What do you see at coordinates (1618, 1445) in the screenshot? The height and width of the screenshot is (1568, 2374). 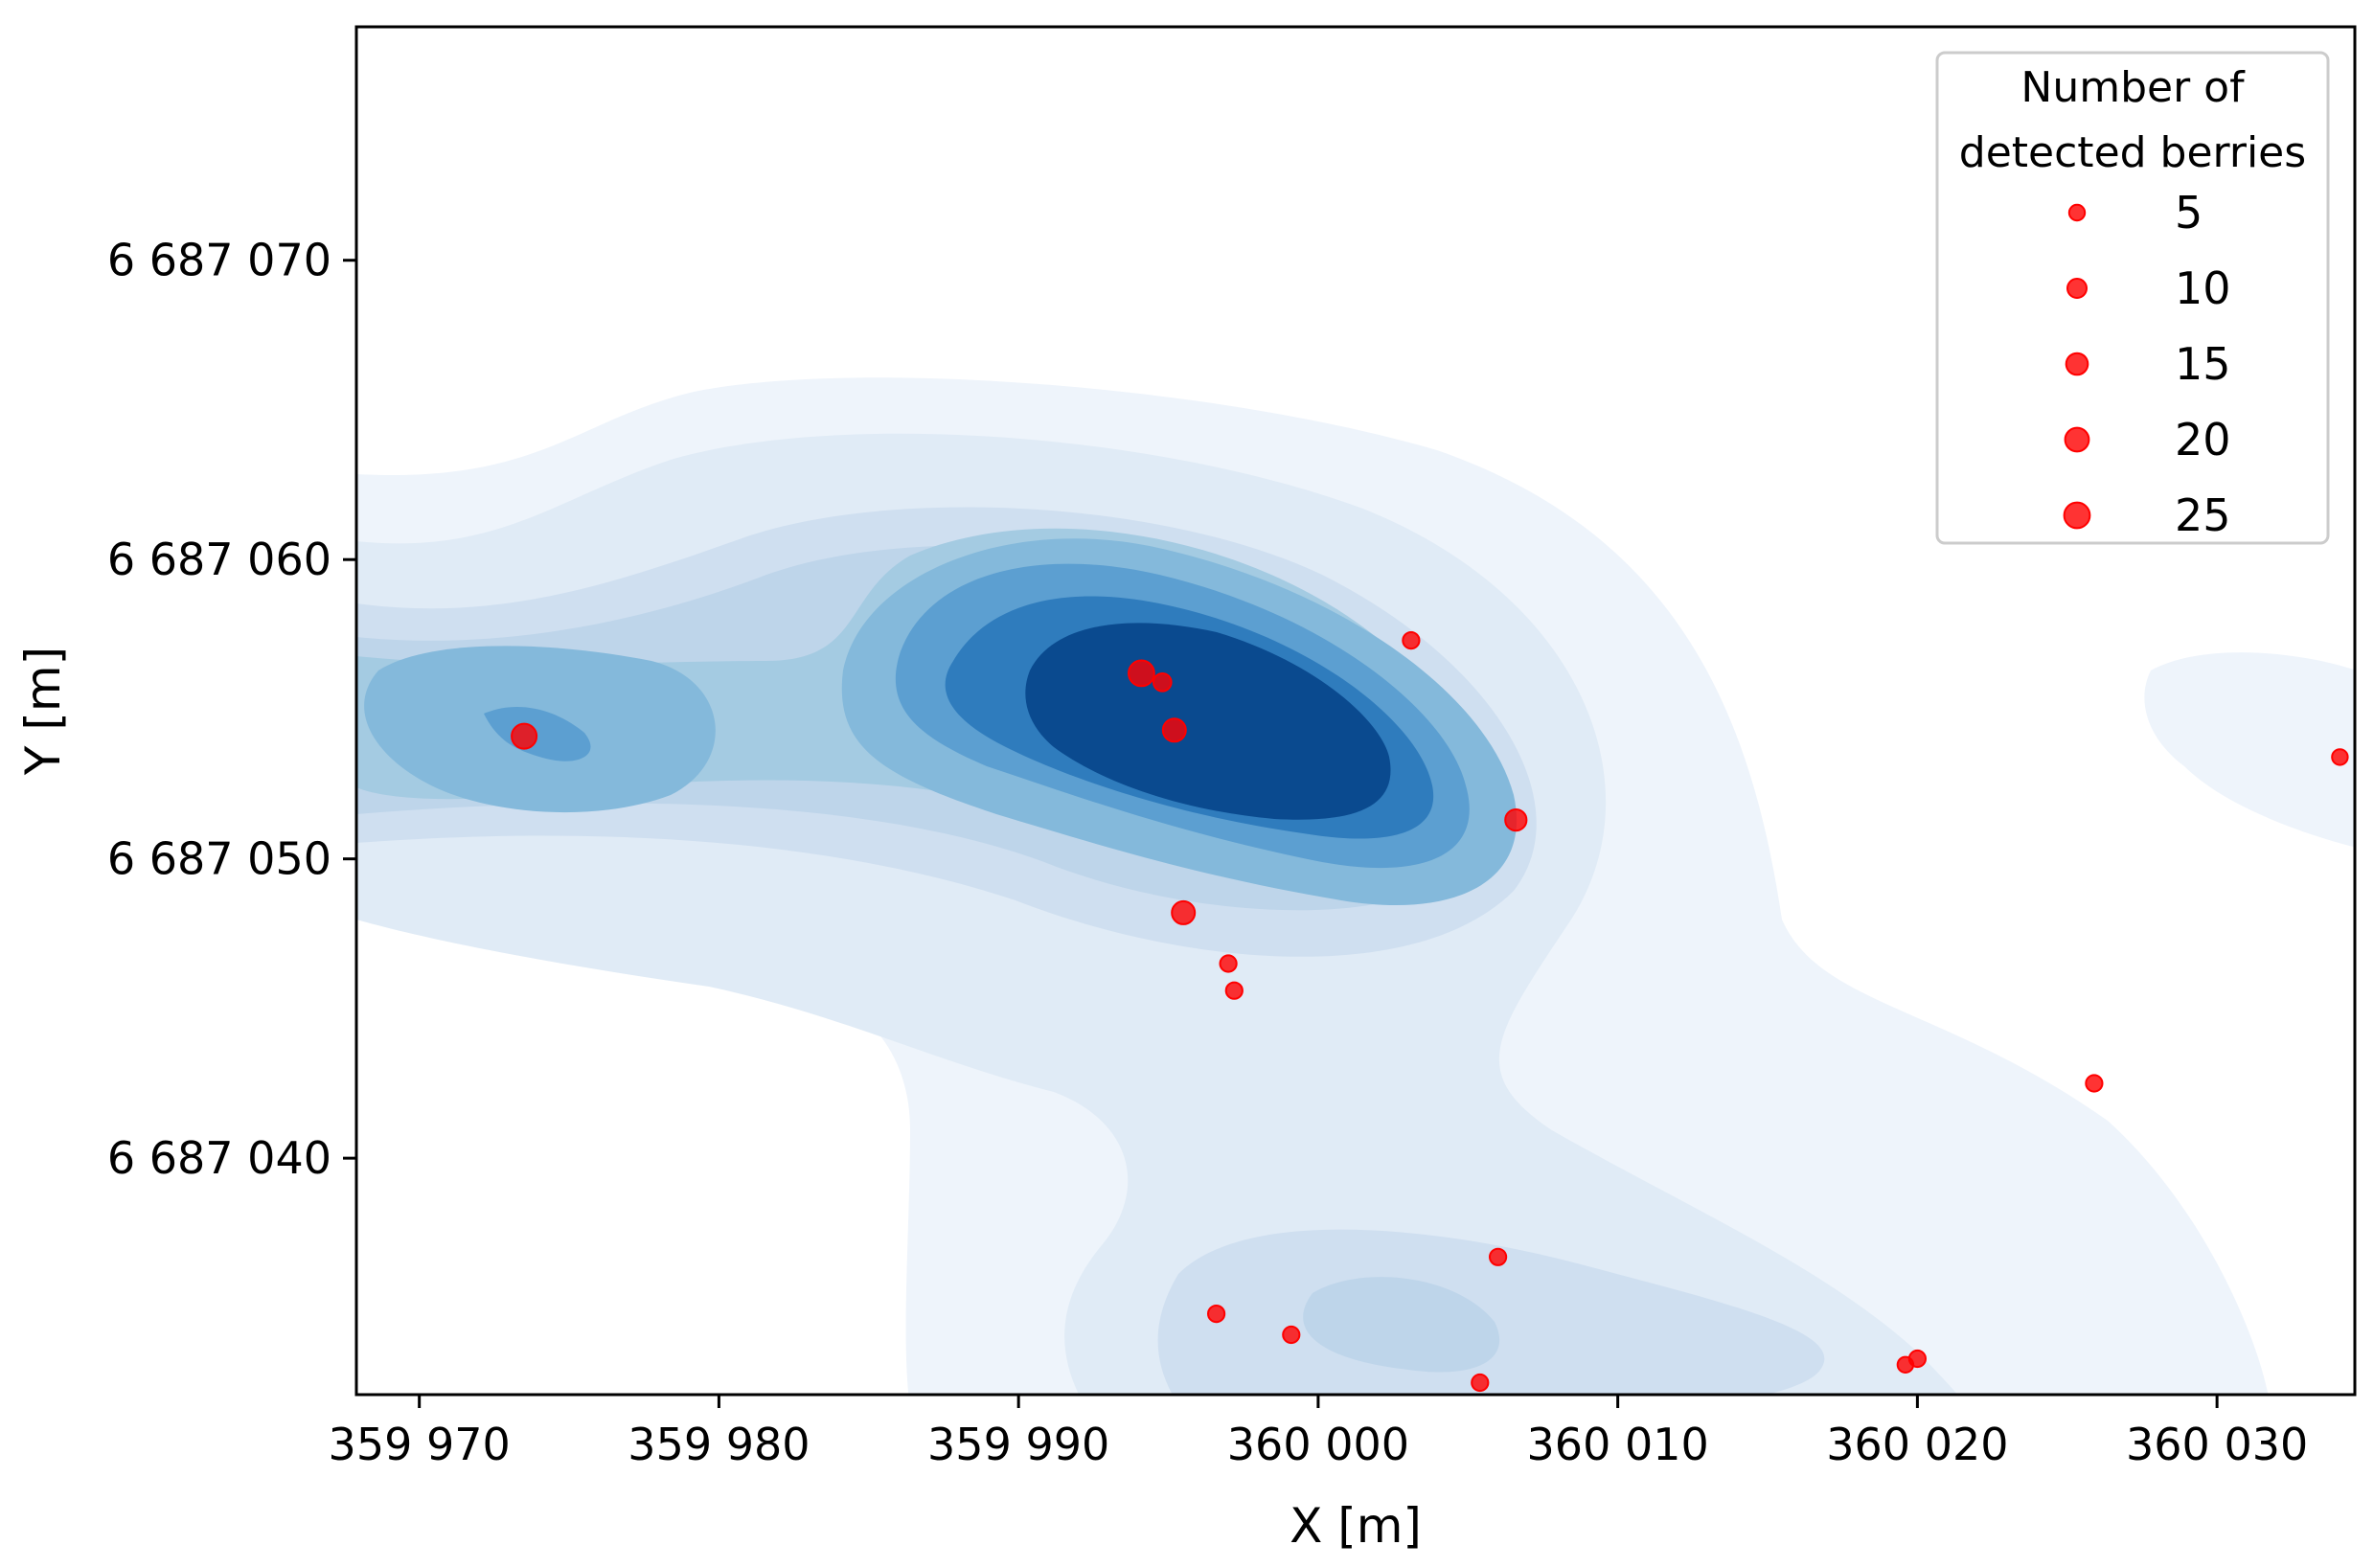 I see `x-tick-label: 360 010` at bounding box center [1618, 1445].